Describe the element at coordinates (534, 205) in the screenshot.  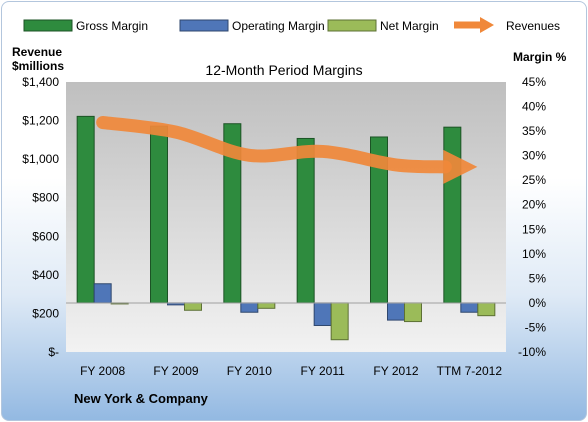
I see `right-tick-label-6: 20%` at that location.